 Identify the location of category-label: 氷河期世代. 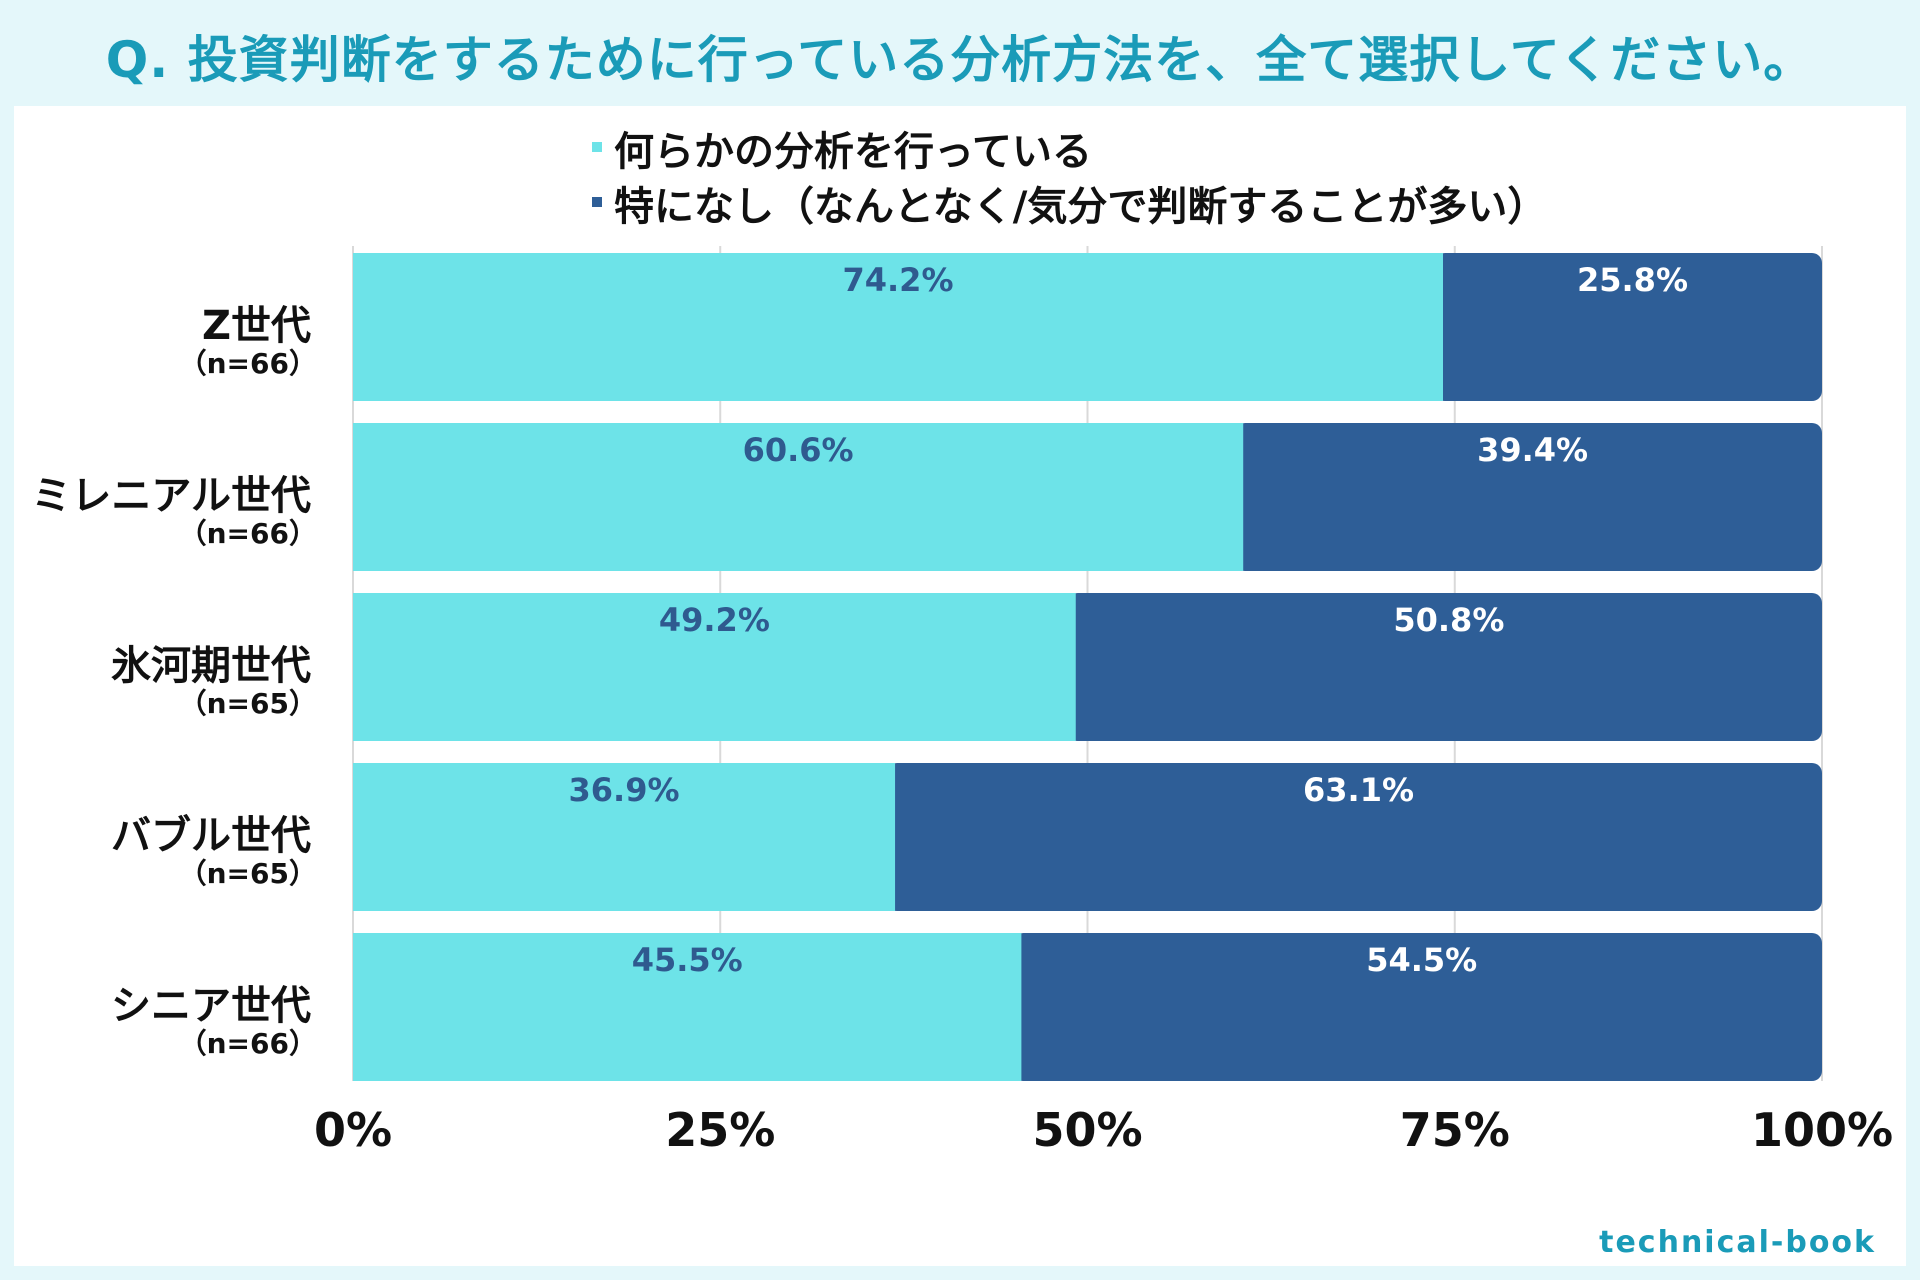
(211, 666).